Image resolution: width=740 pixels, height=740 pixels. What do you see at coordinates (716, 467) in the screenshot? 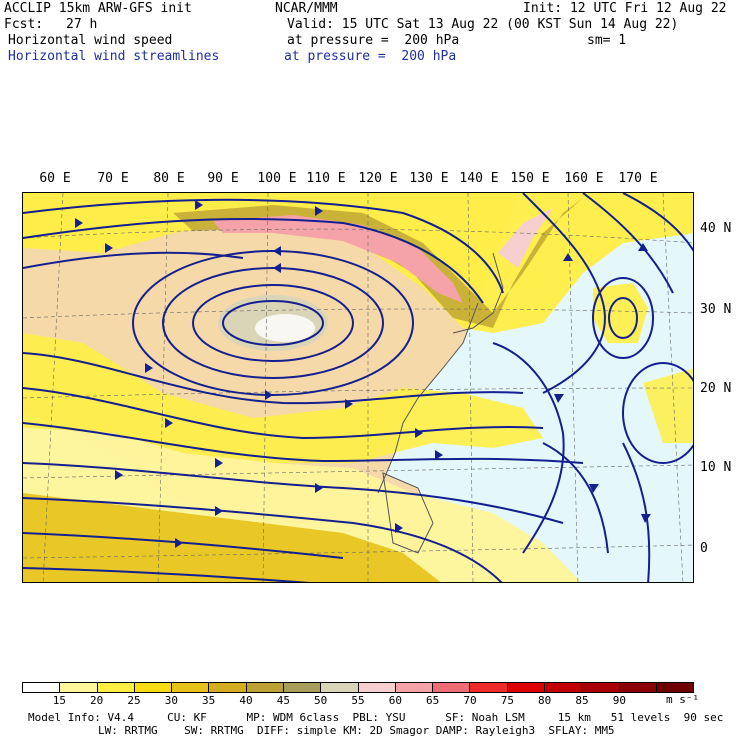
I see `lat-label: 10 N` at bounding box center [716, 467].